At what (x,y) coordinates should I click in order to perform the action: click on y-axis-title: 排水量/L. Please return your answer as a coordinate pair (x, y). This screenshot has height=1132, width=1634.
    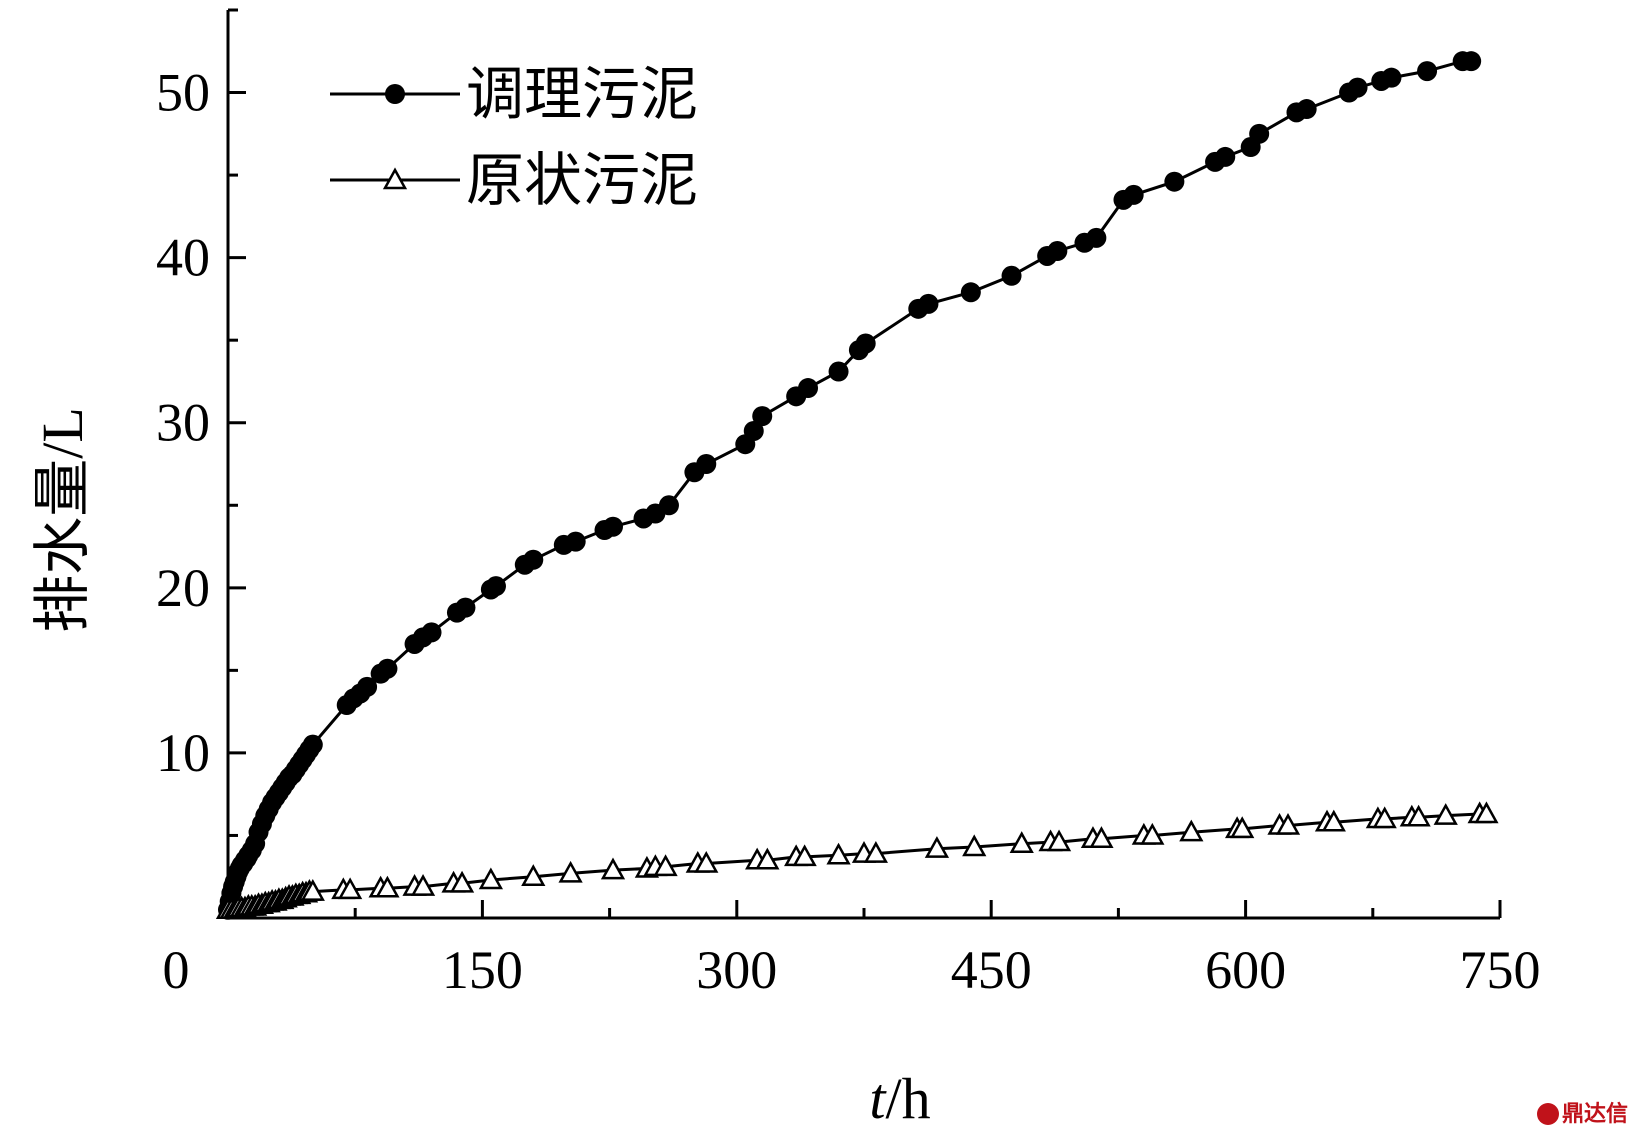
    Looking at the image, I should click on (62, 520).